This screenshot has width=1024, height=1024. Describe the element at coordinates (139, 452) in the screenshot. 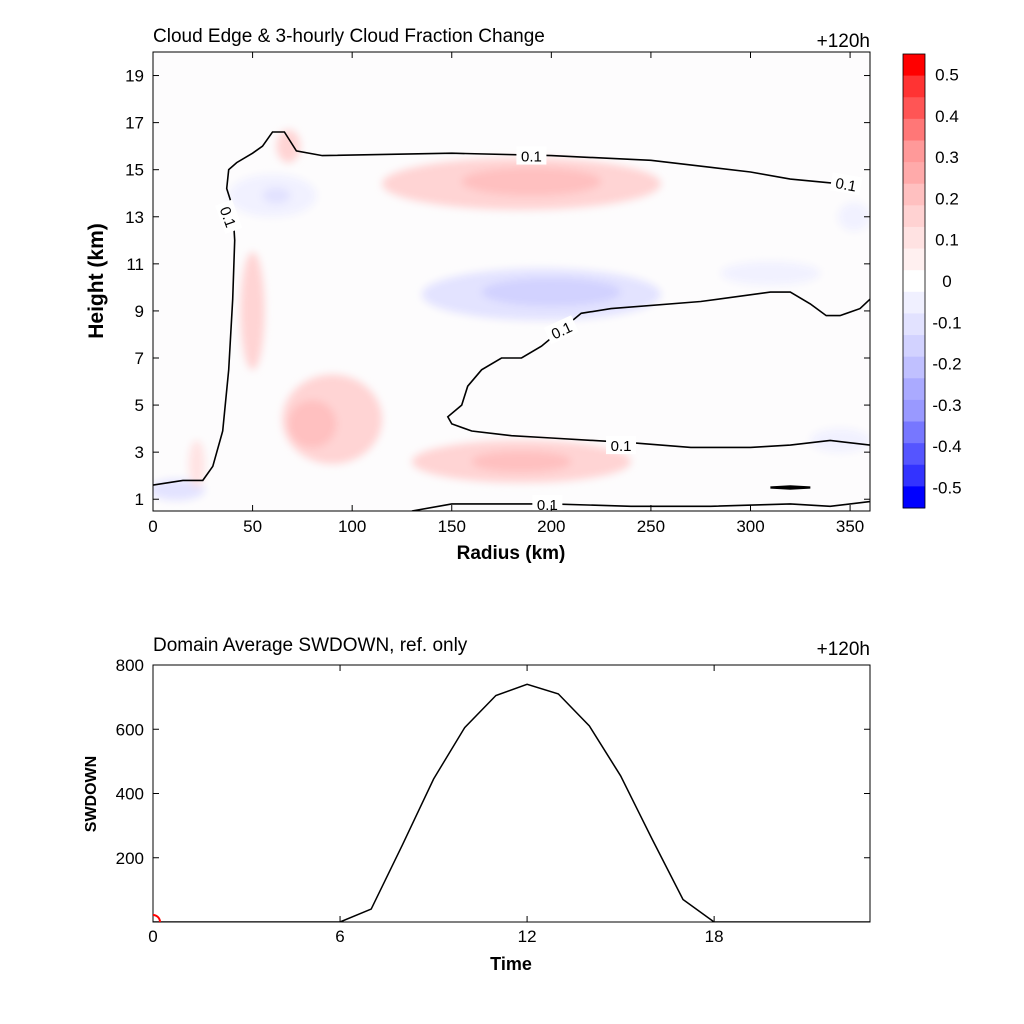

I see `y-tick-label: 3` at that location.